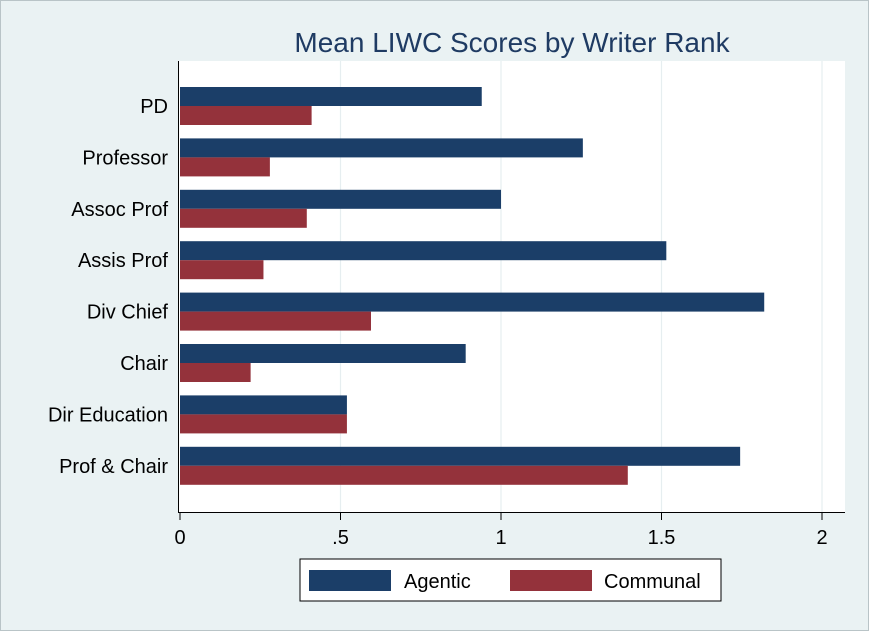  I want to click on chart-title: Mean LIWC Scores by Writer Rank, so click(512, 42).